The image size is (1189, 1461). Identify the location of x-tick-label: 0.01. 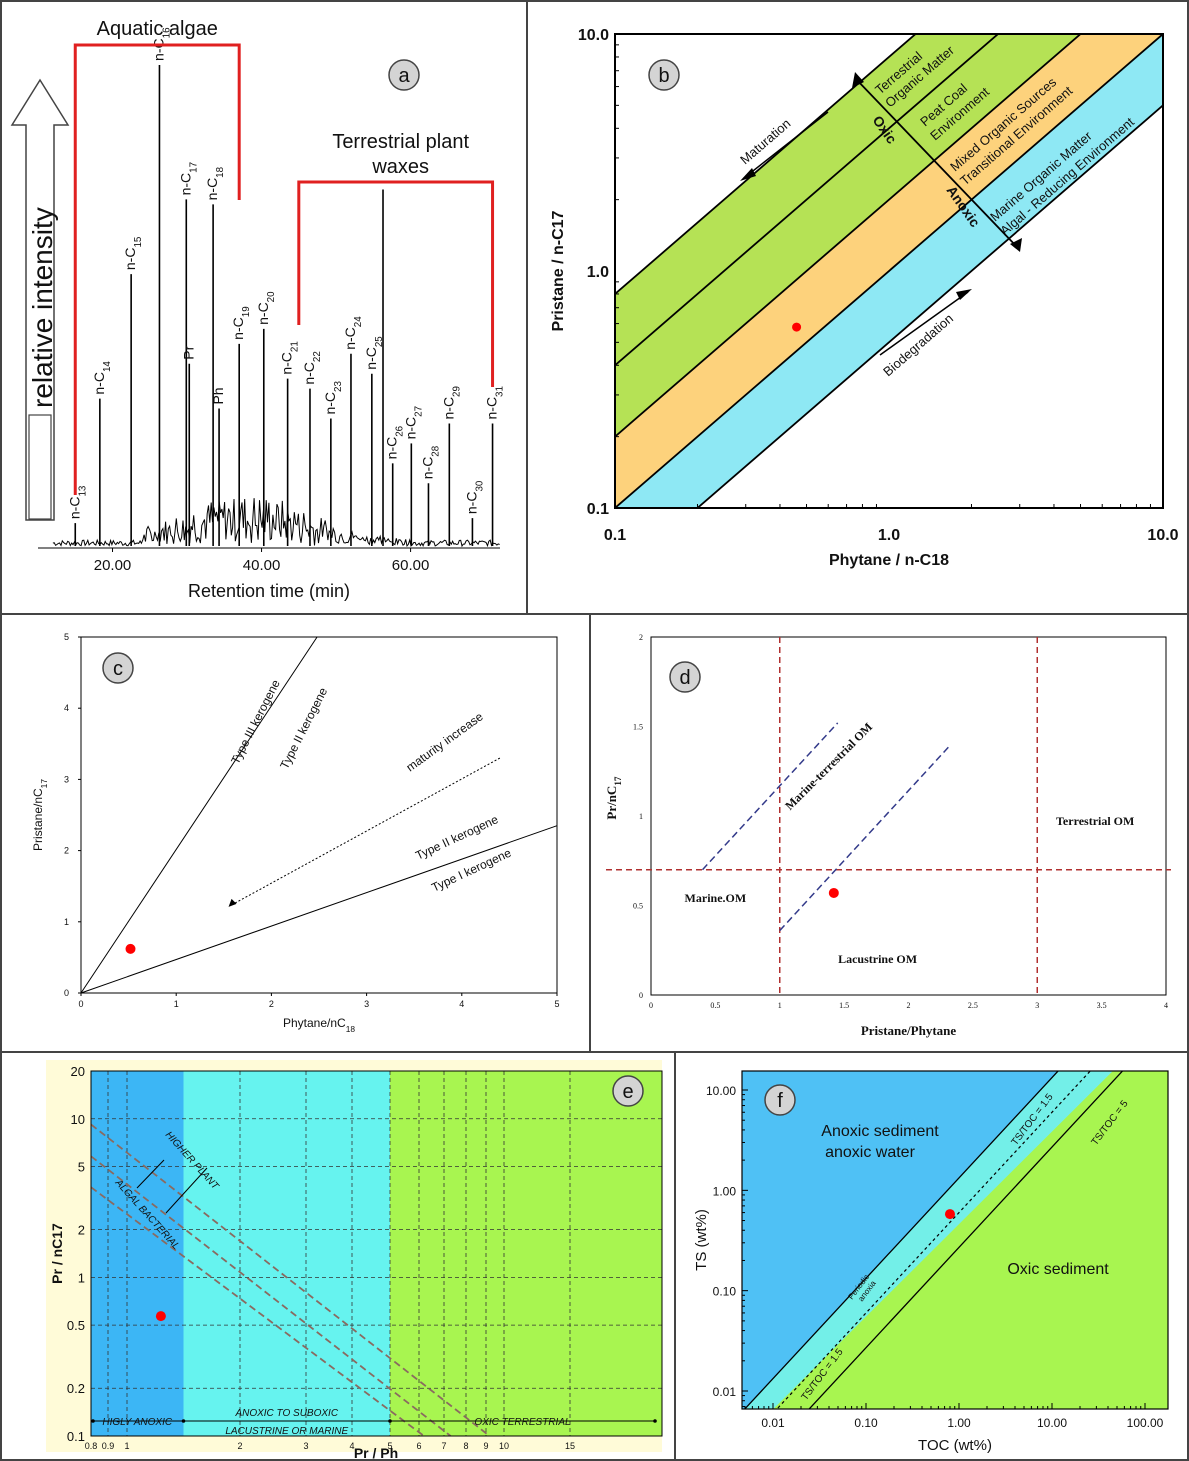
(773, 1423).